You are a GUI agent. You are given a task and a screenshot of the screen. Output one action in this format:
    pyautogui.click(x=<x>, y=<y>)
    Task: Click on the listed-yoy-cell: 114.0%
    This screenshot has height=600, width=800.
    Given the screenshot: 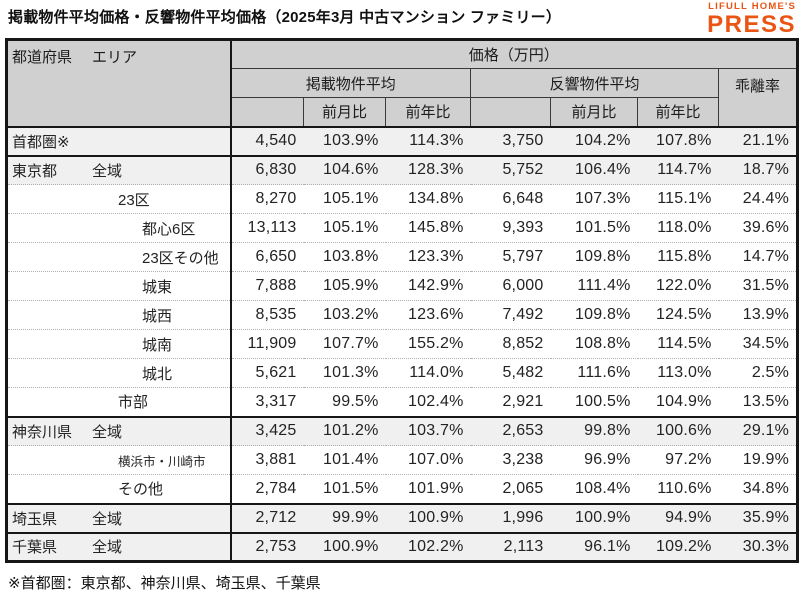 What is the action you would take?
    pyautogui.click(x=428, y=373)
    